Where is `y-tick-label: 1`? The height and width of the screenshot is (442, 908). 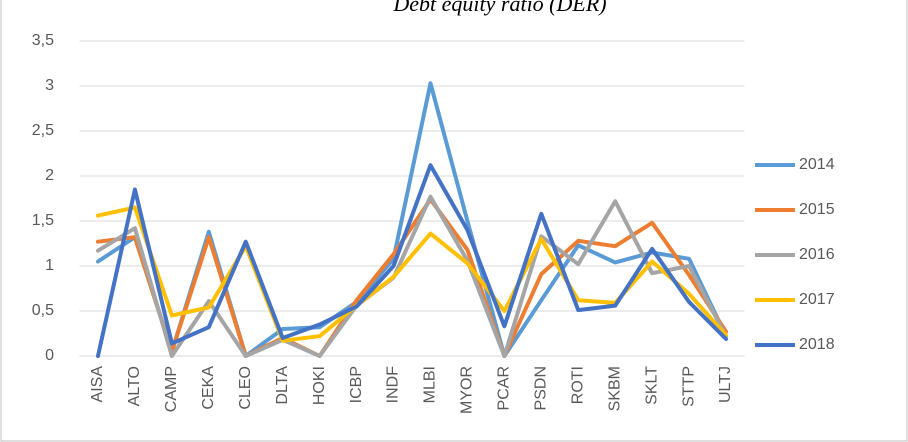
y-tick-label: 1 is located at coordinates (49, 265).